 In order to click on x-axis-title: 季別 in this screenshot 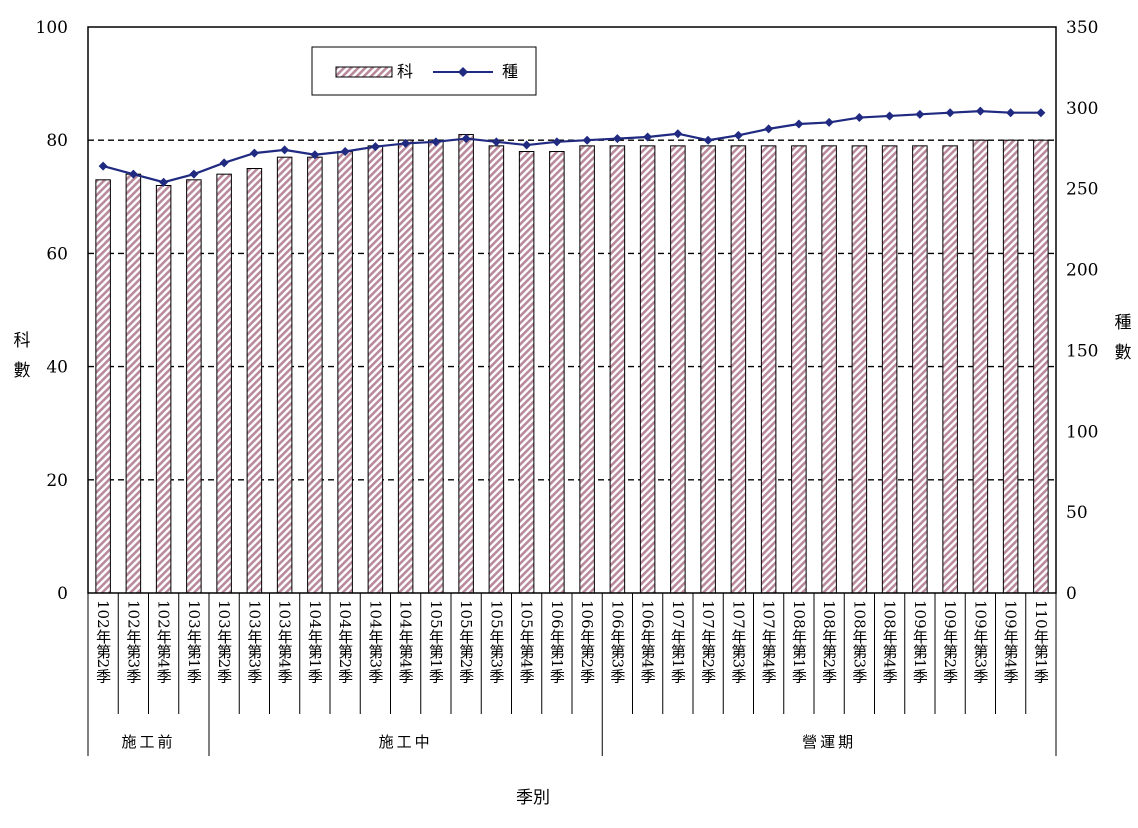, I will do `click(533, 798)`.